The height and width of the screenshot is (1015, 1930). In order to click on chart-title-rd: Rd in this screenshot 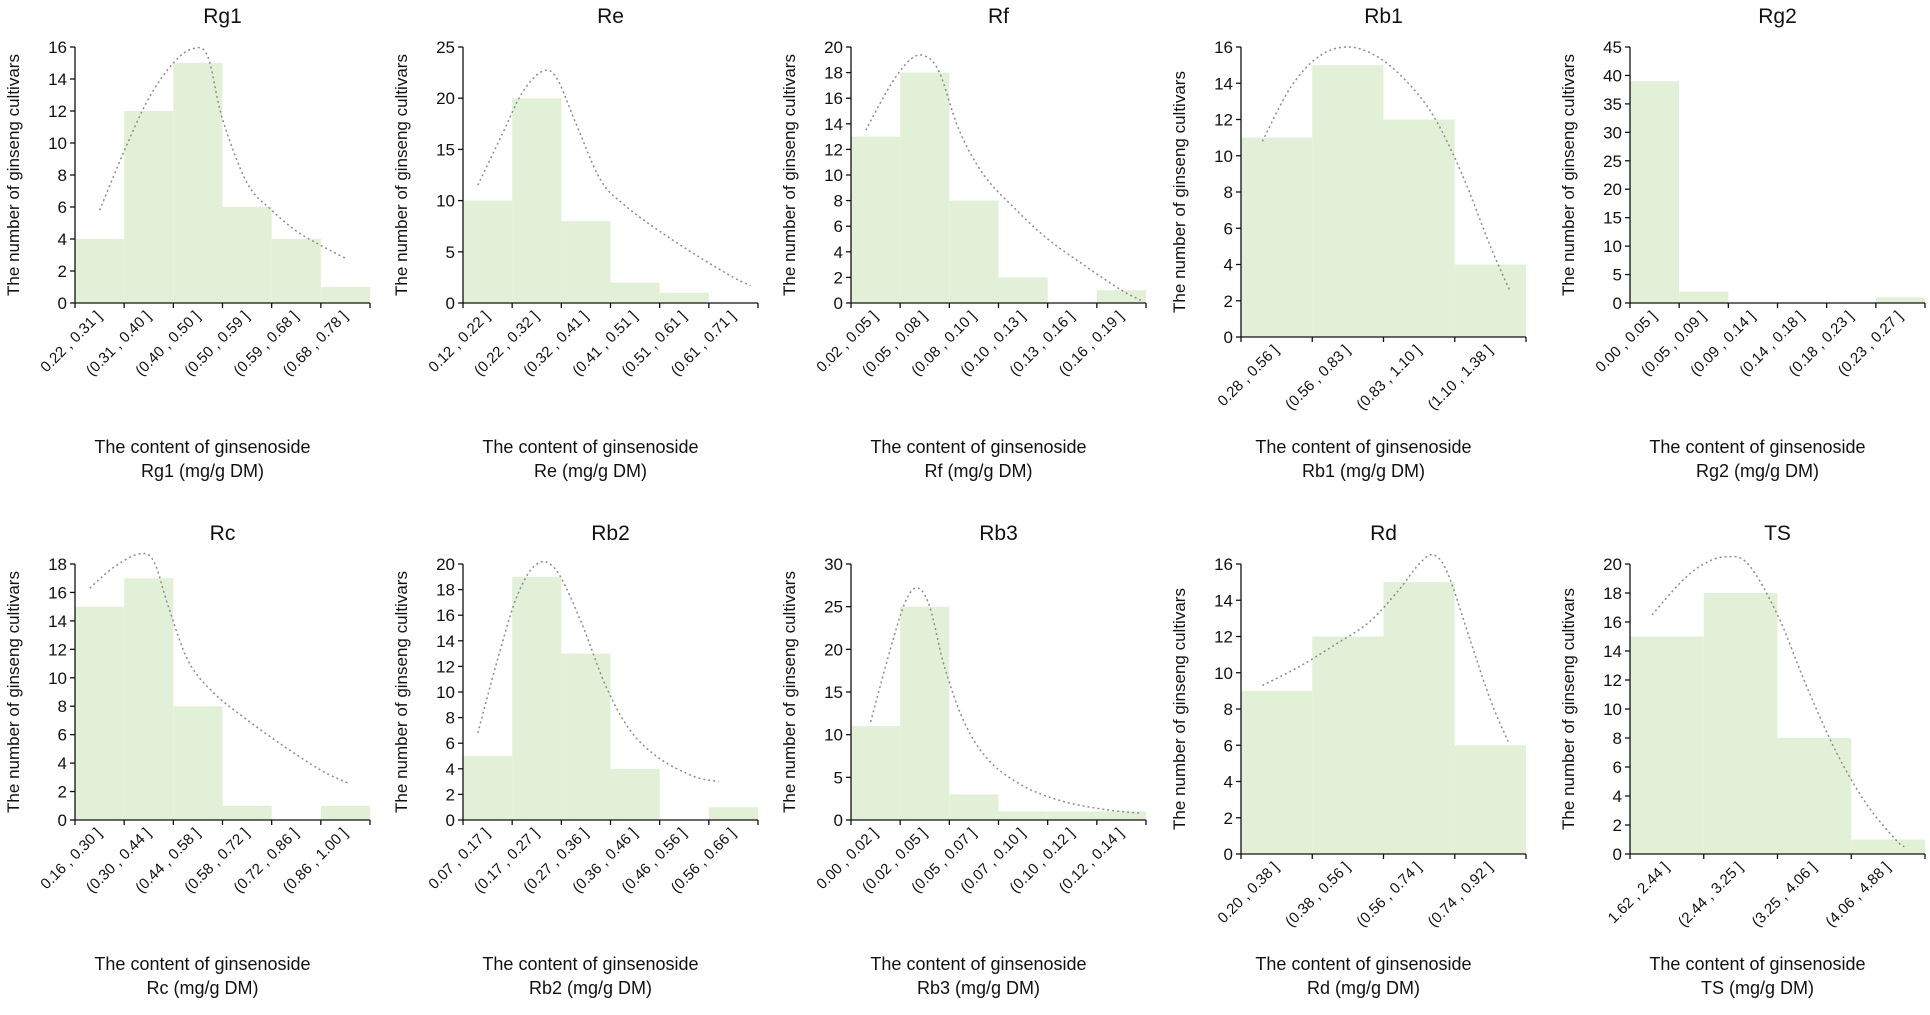, I will do `click(1383, 533)`.